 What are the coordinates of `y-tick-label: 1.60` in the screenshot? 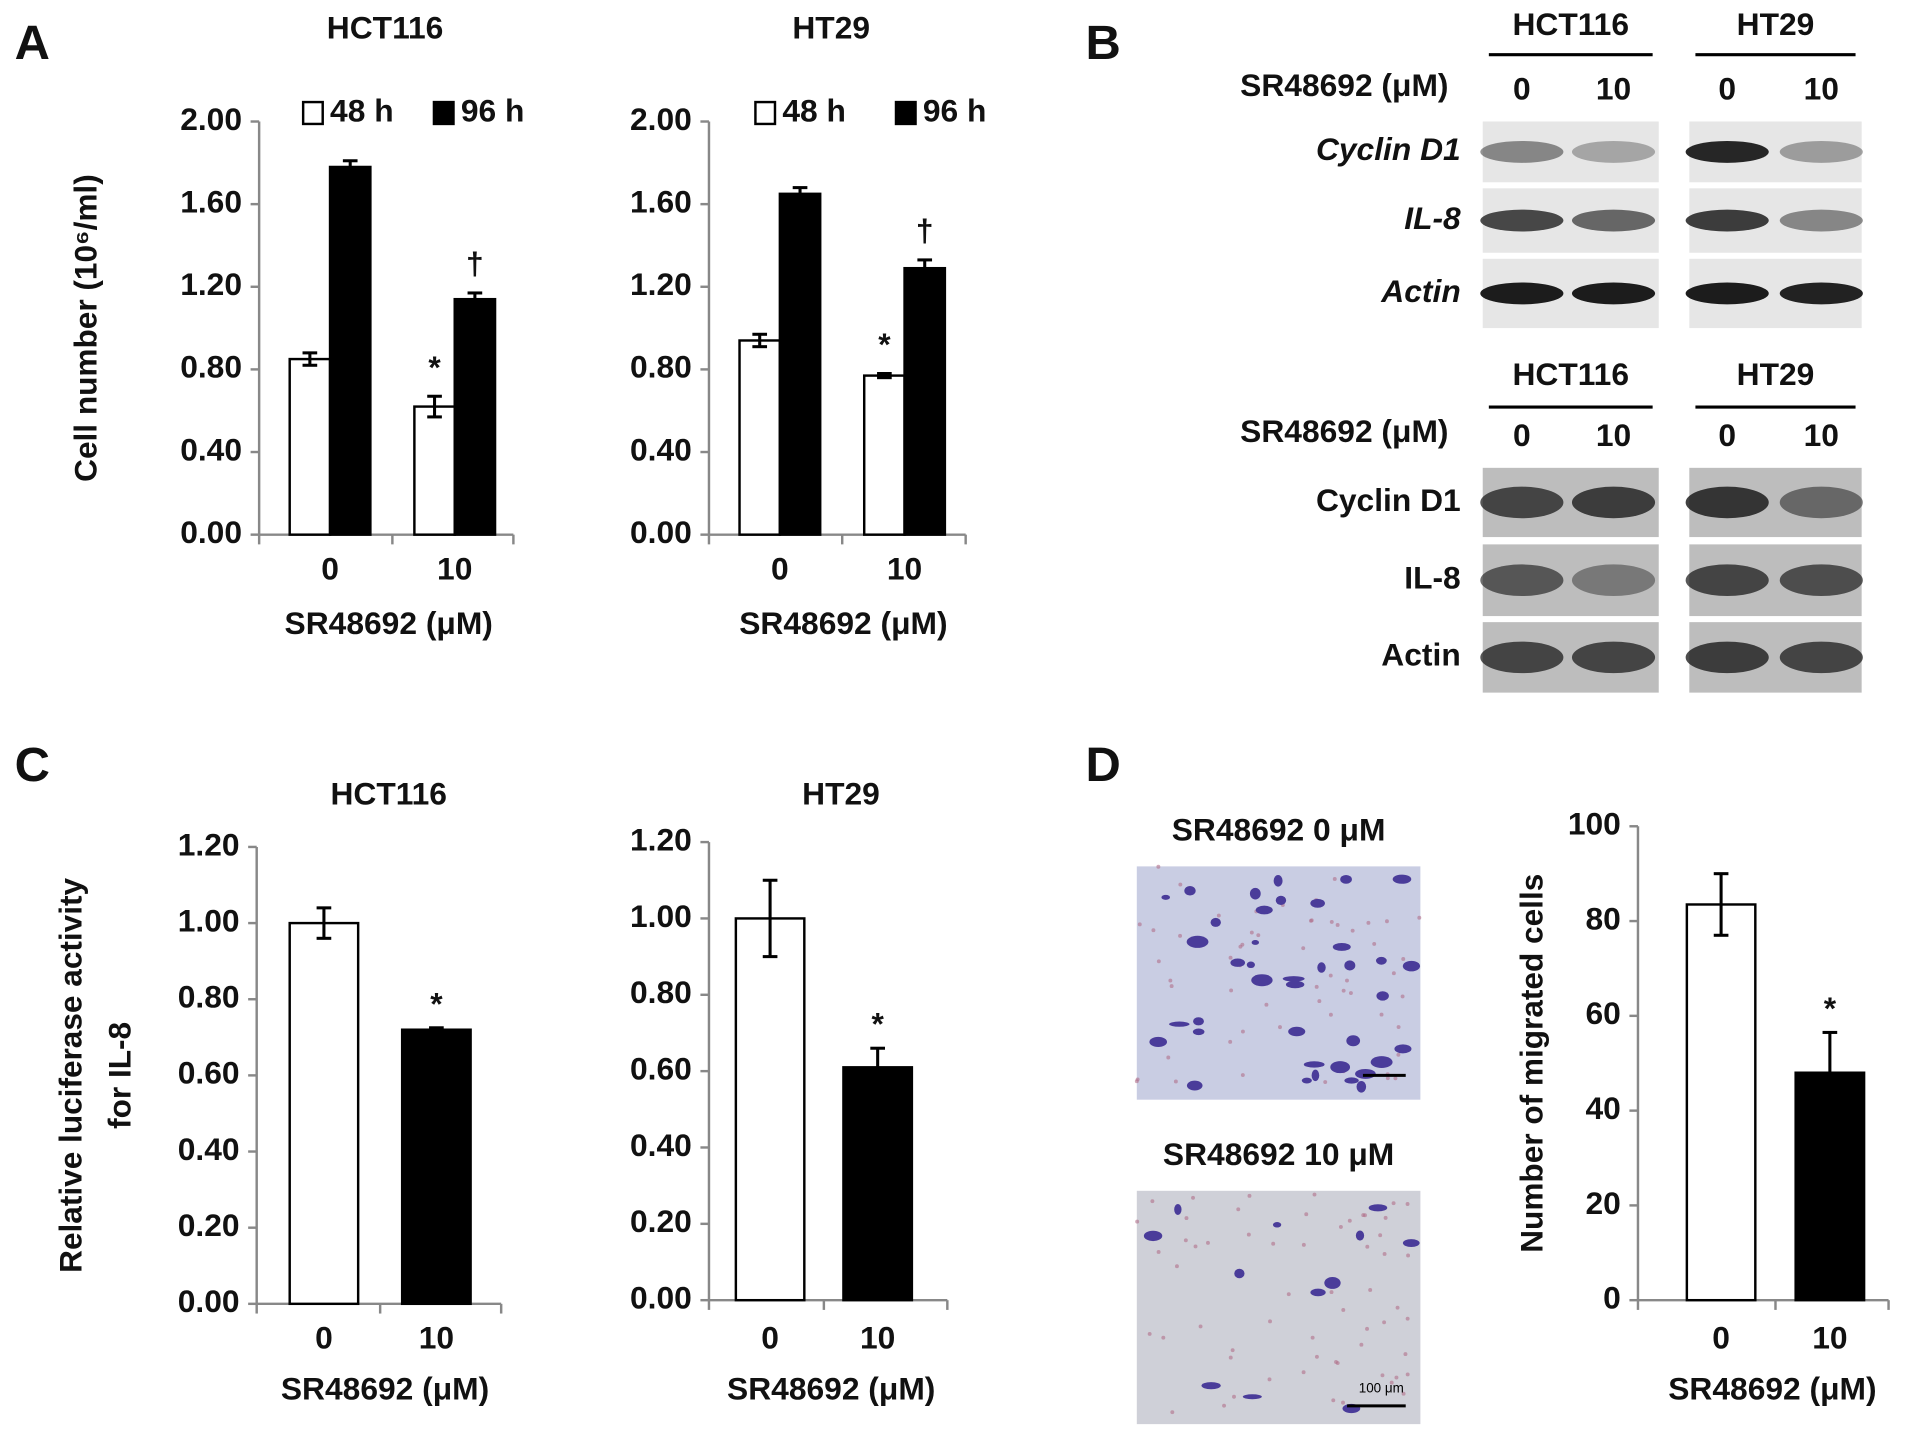 It's located at (211, 202).